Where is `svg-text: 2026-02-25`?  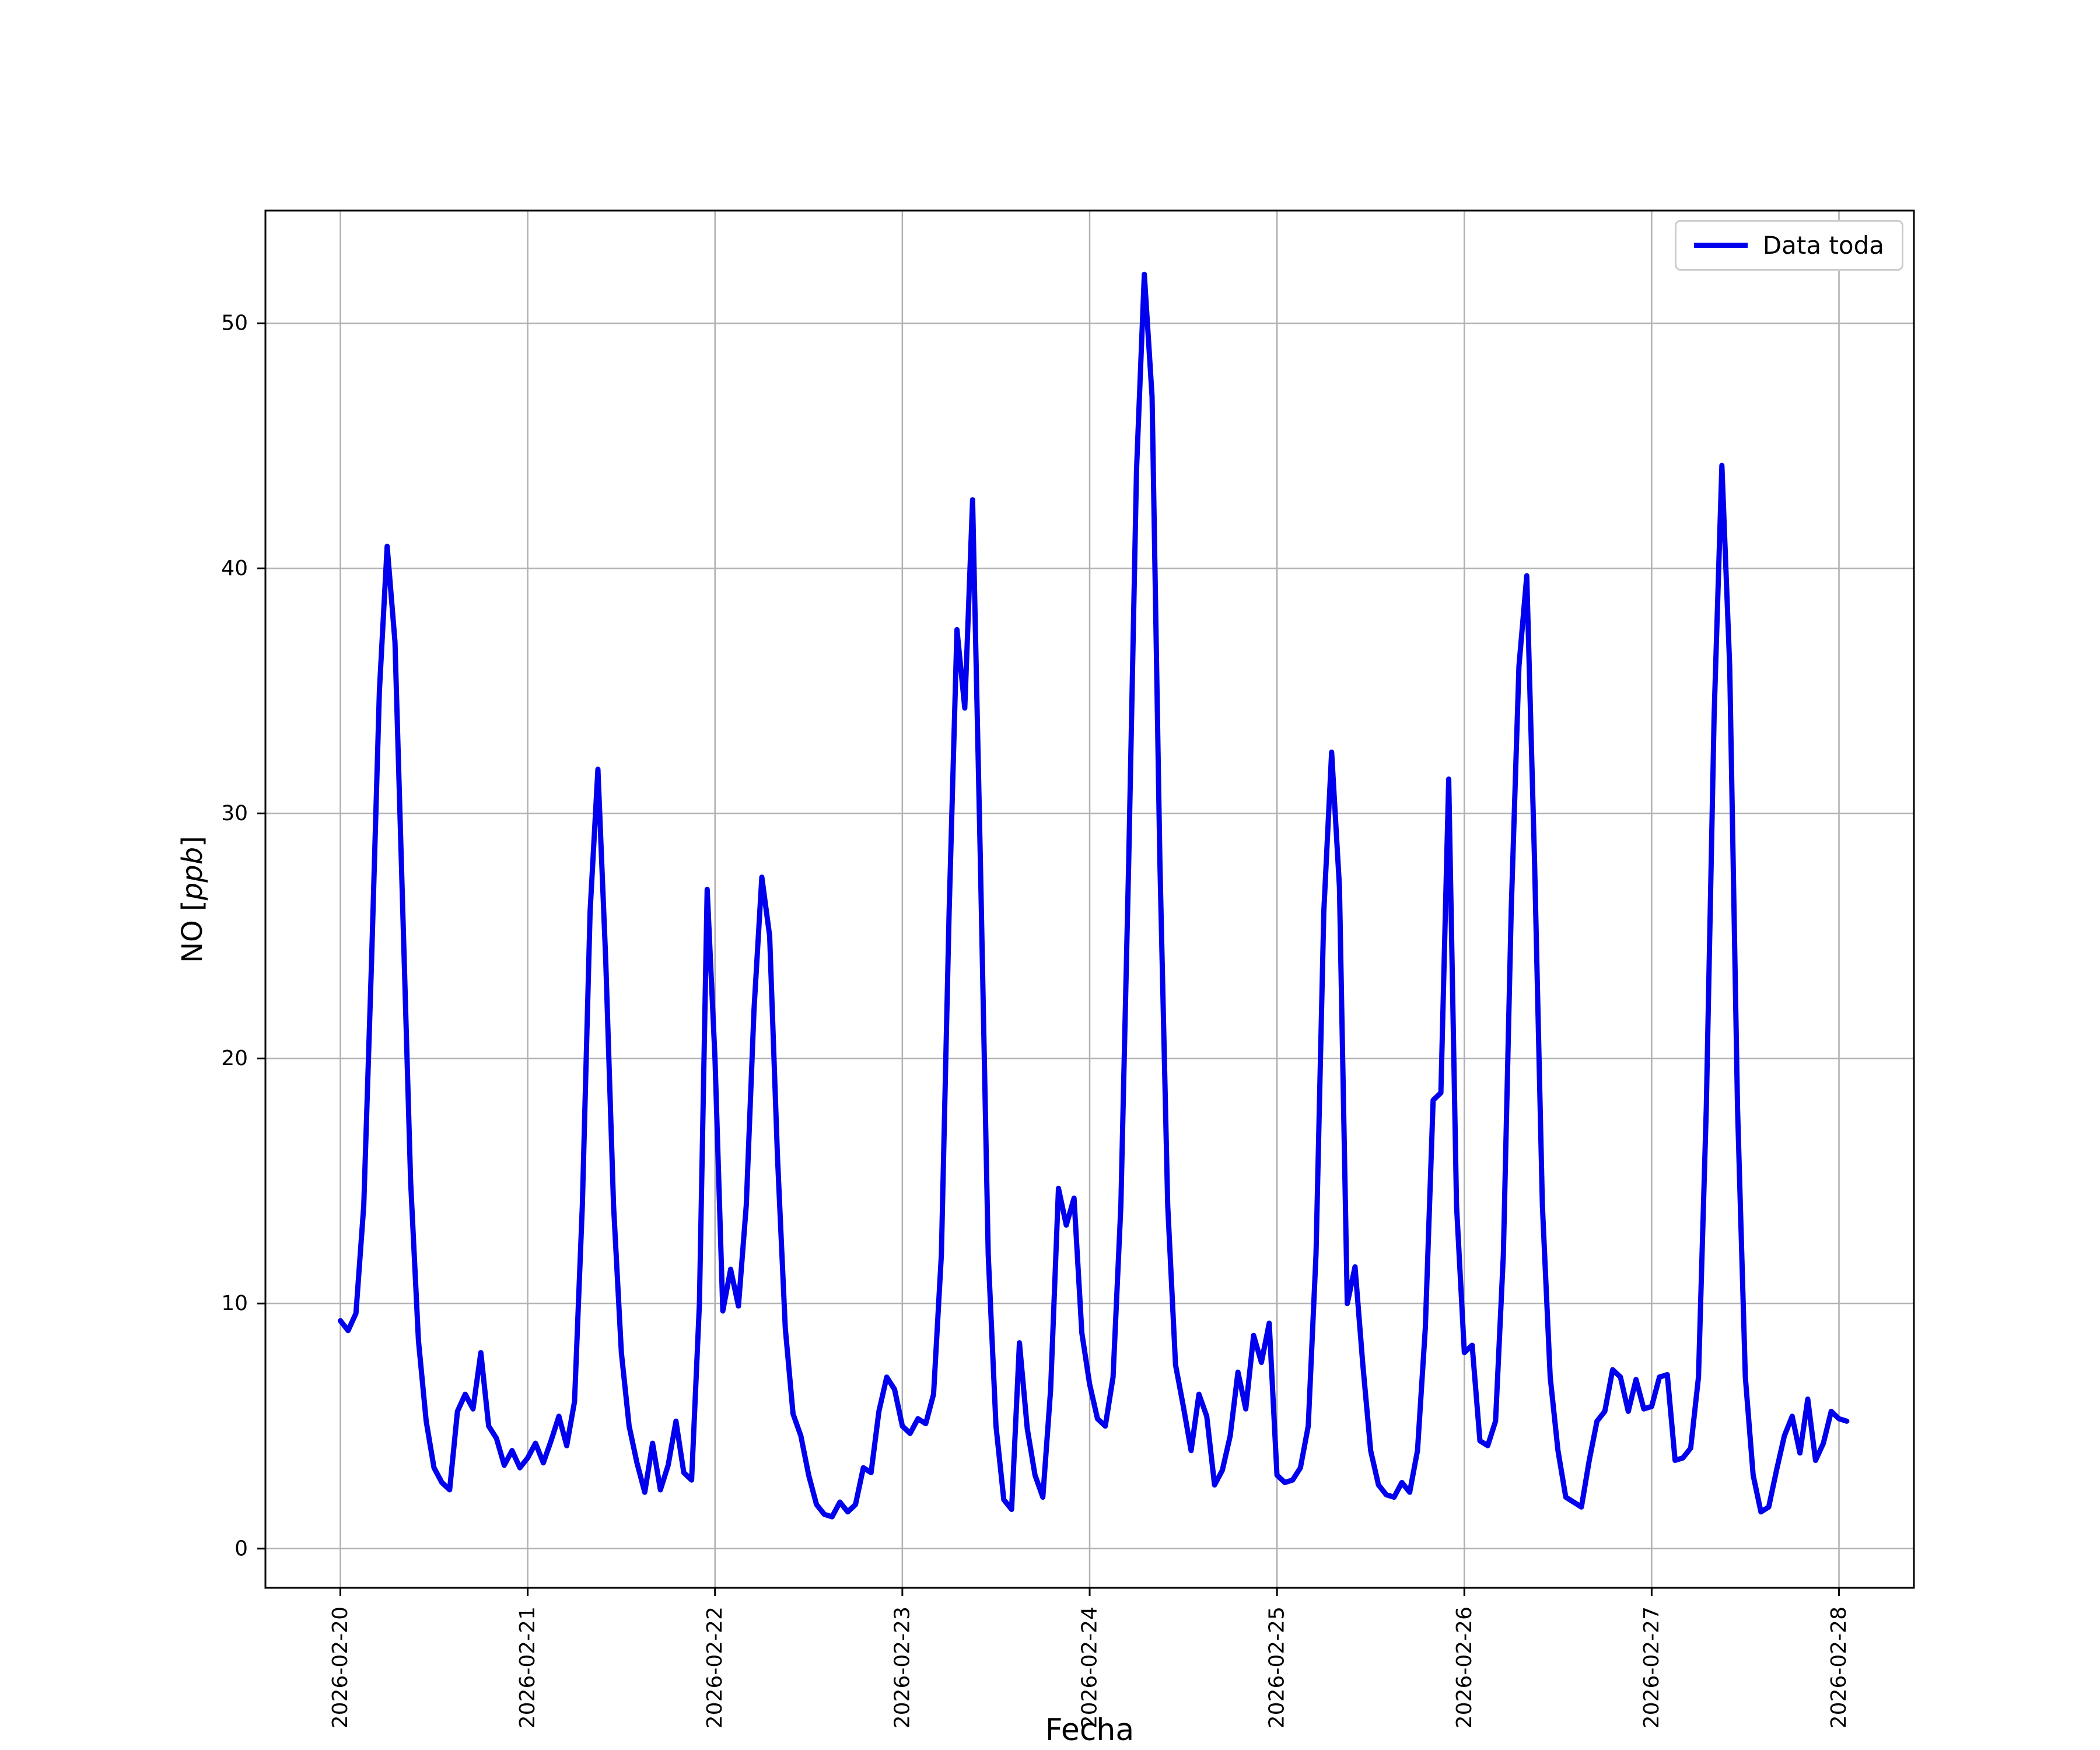
svg-text: 2026-02-25 is located at coordinates (1277, 1667).